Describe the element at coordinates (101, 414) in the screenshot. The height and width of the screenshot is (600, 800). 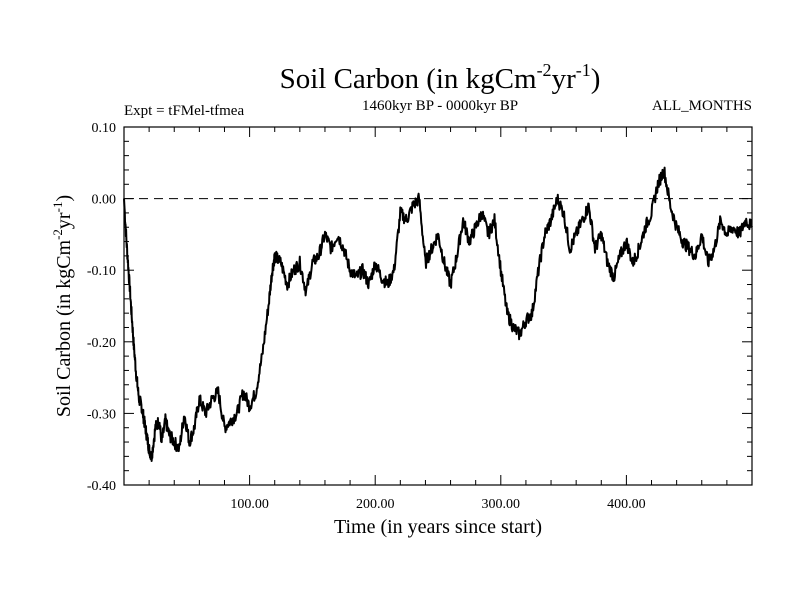
I see `y-tick-label: -0.30` at that location.